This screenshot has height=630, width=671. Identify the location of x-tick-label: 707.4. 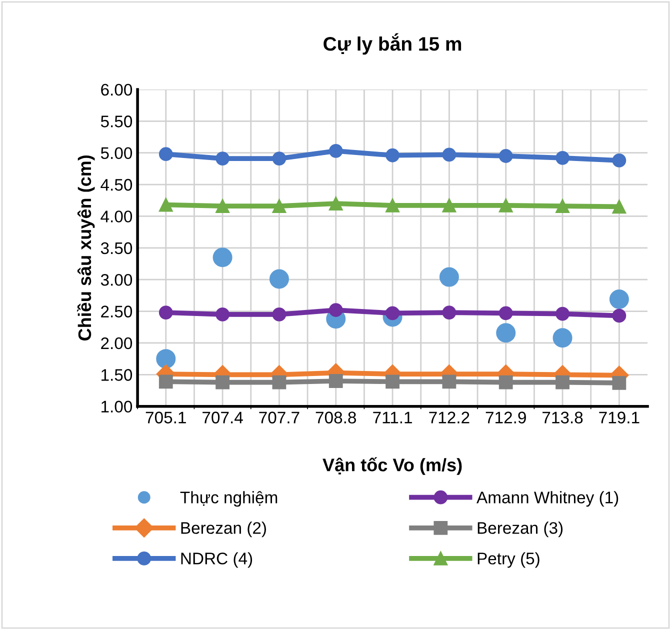
(222, 418).